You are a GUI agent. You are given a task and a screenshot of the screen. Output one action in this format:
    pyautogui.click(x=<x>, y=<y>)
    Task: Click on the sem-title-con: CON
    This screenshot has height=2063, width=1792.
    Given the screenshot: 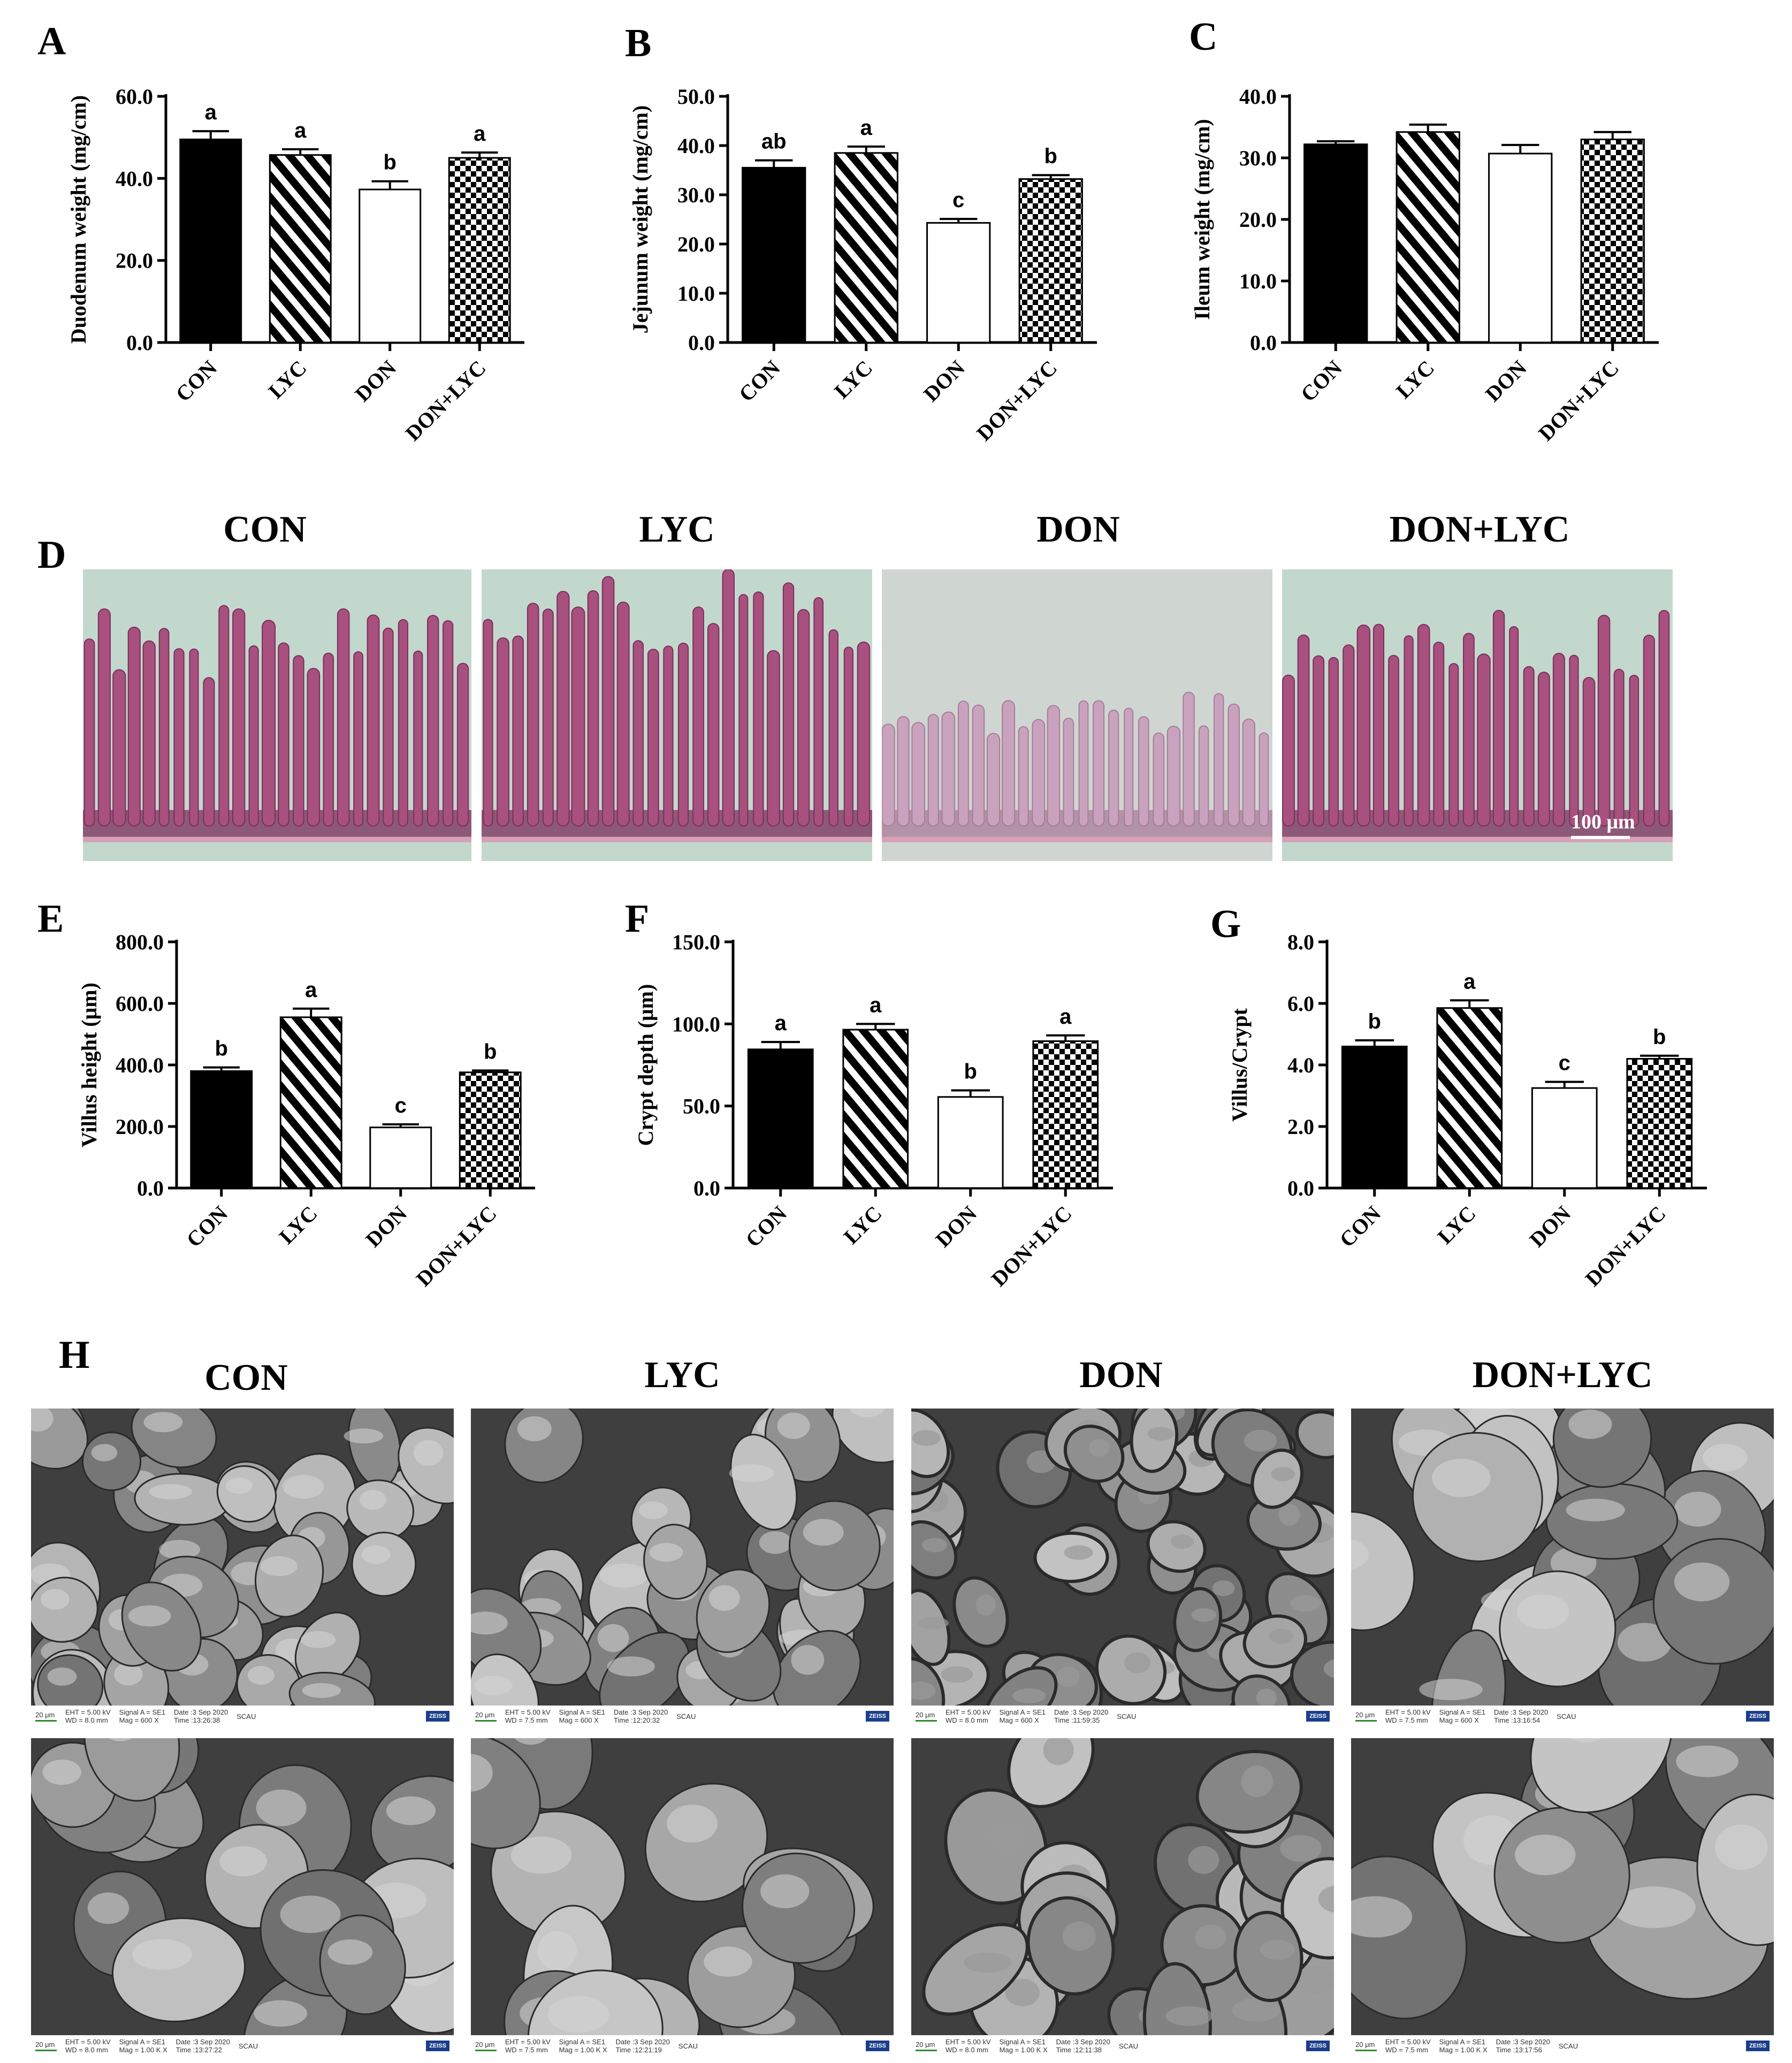 What is the action you would take?
    pyautogui.click(x=246, y=1377)
    